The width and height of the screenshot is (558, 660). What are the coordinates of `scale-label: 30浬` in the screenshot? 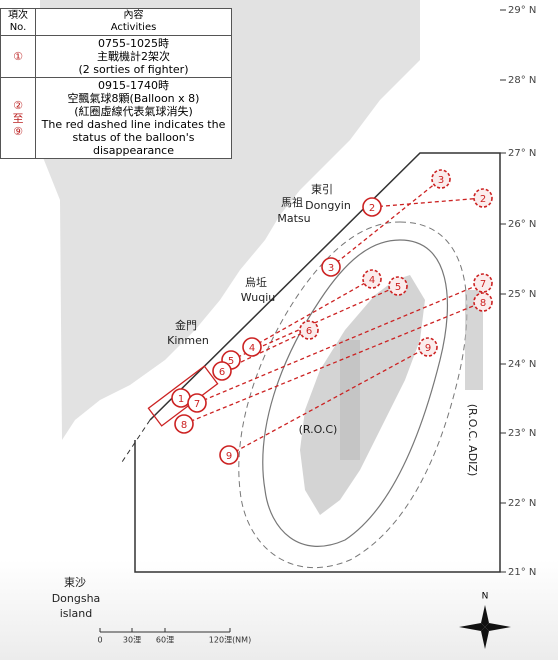 It's located at (132, 640).